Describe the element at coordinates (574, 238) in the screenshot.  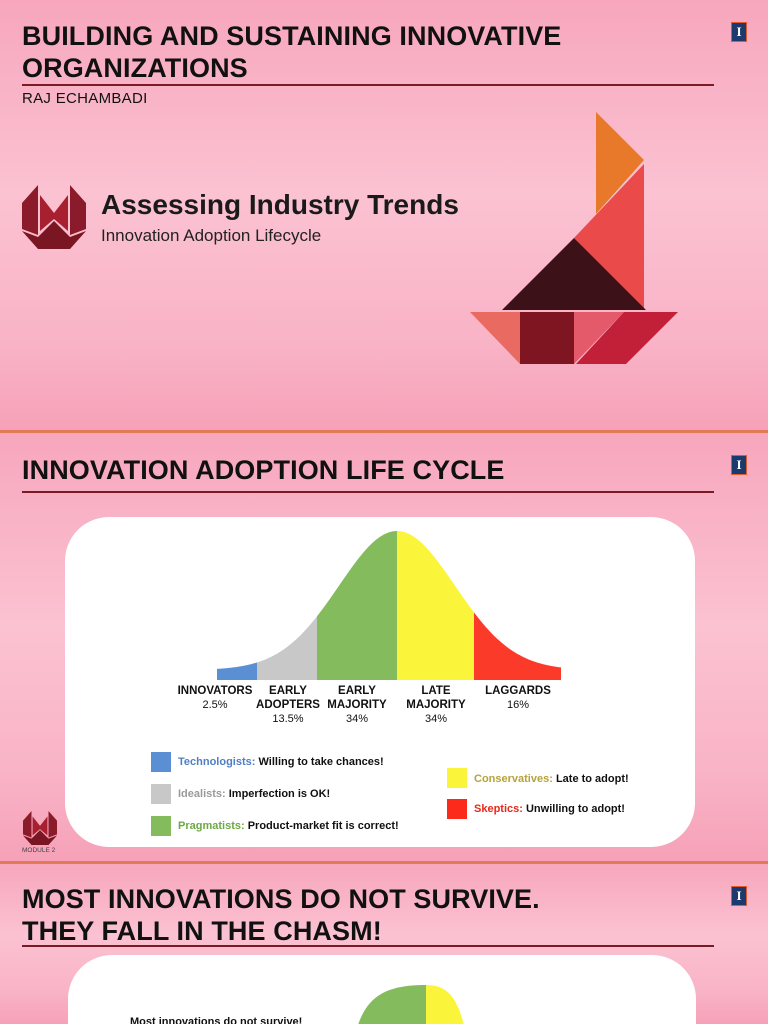
I see `tangram-boat-illustration` at that location.